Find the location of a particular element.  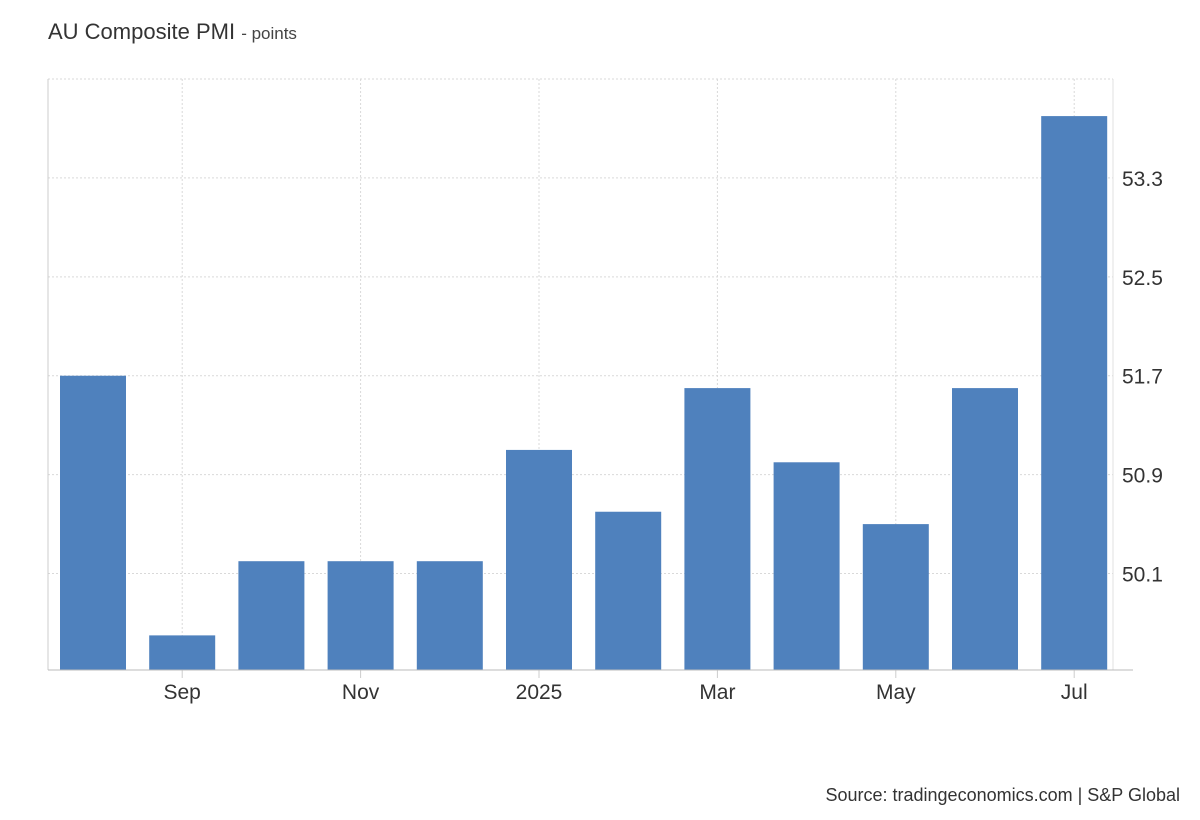

x-tick-label: Sep is located at coordinates (182, 692).